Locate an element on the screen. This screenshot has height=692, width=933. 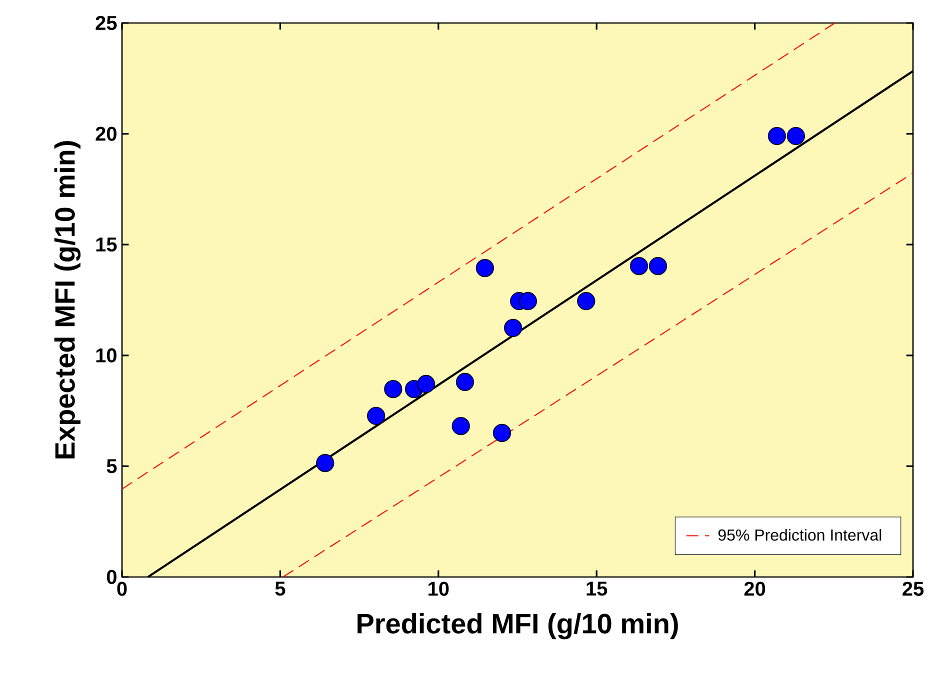
x-tick-label: 0 is located at coordinates (122, 589).